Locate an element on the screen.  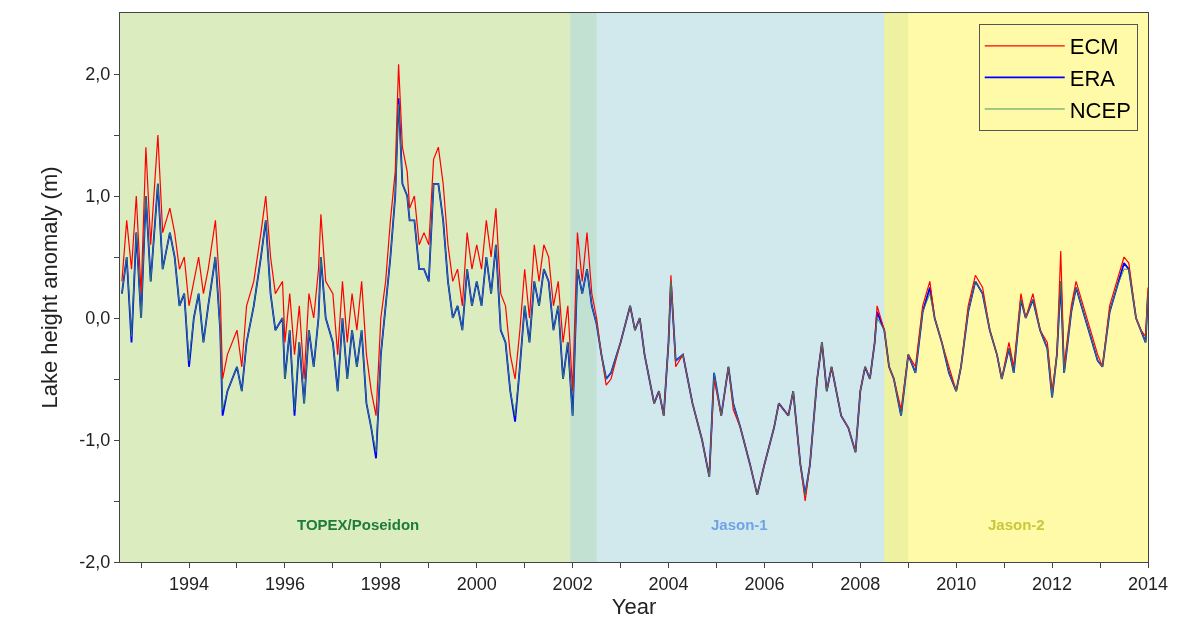
y-tick-label: 0,0 is located at coordinates (98, 318).